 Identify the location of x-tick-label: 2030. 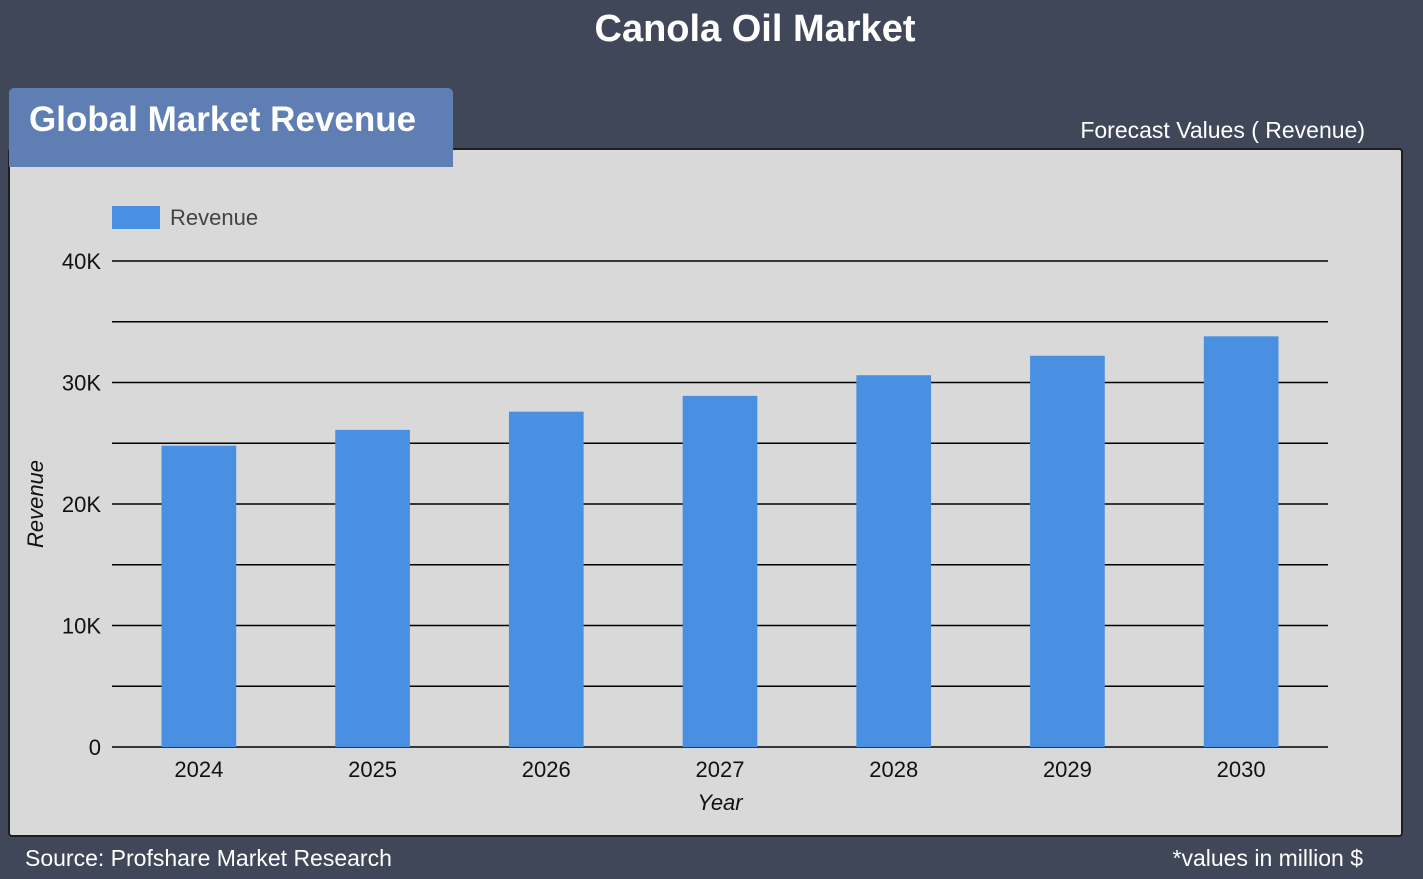
(1241, 769).